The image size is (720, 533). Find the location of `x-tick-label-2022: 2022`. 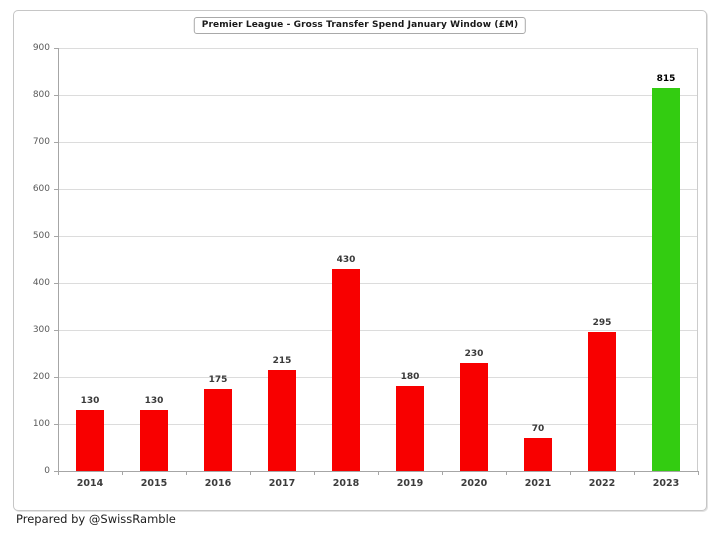

x-tick-label-2022: 2022 is located at coordinates (602, 483).